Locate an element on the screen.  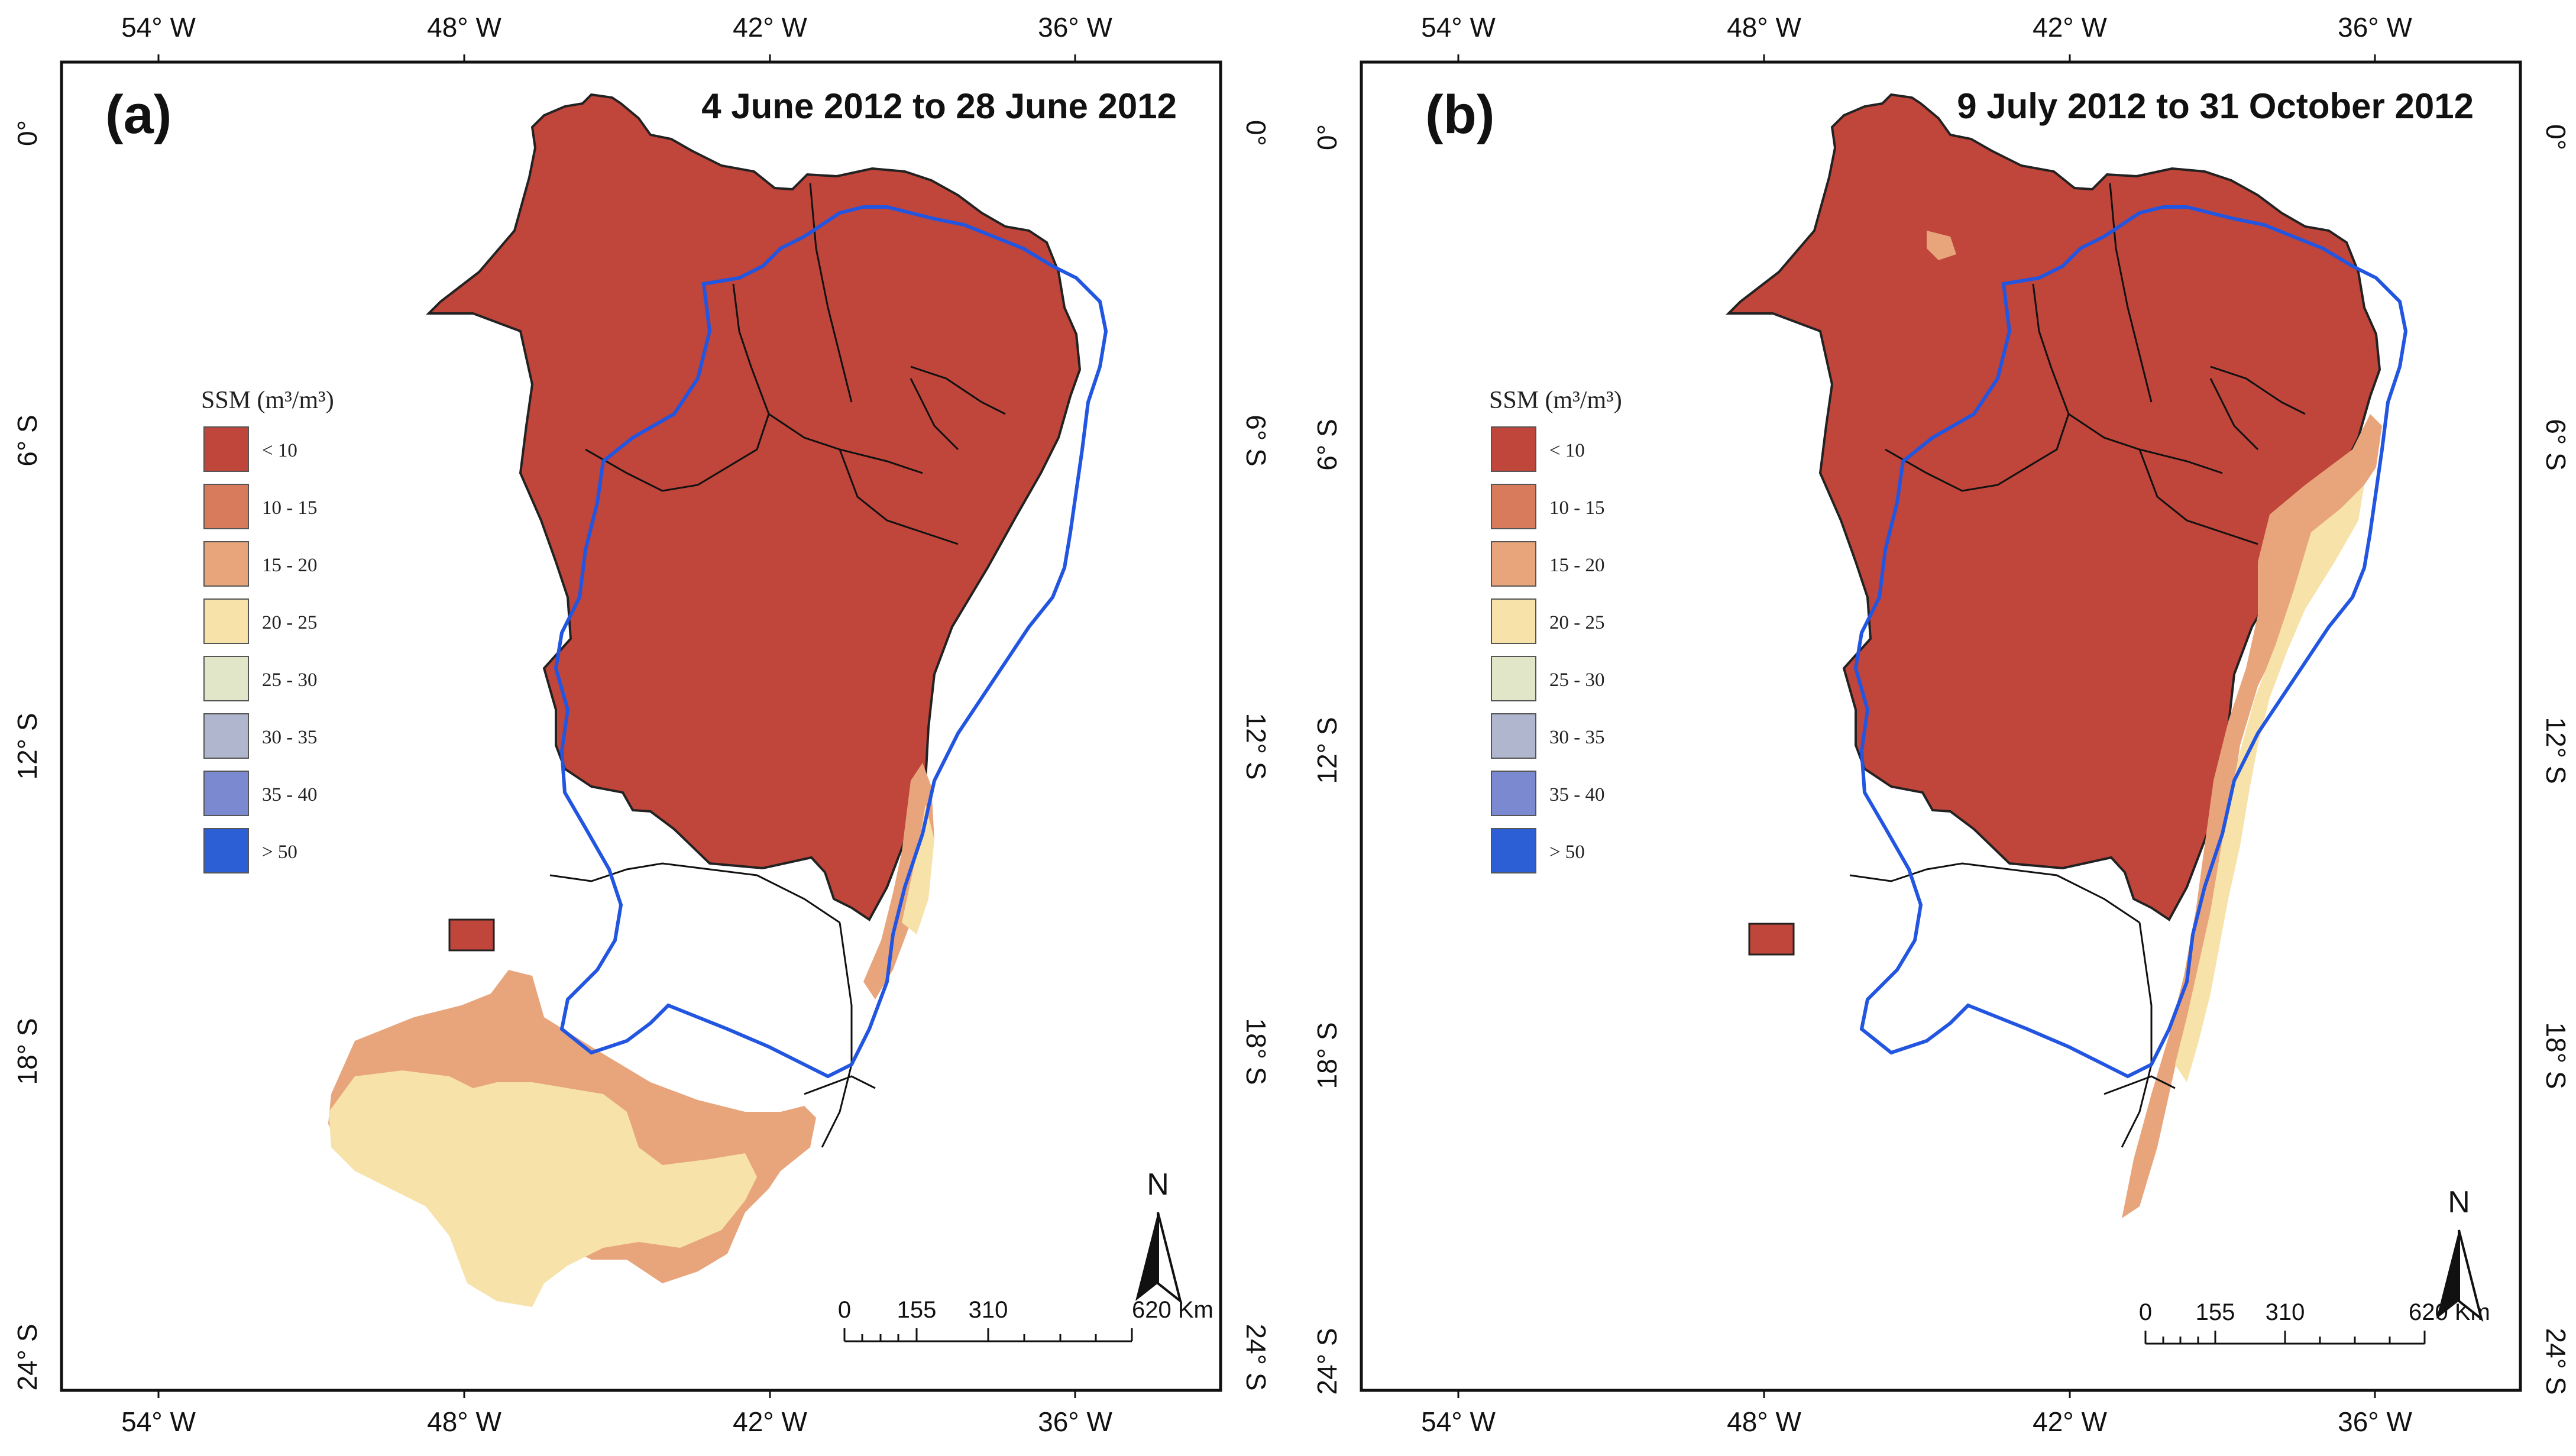
legend-swatch-3-b is located at coordinates (1514, 621).